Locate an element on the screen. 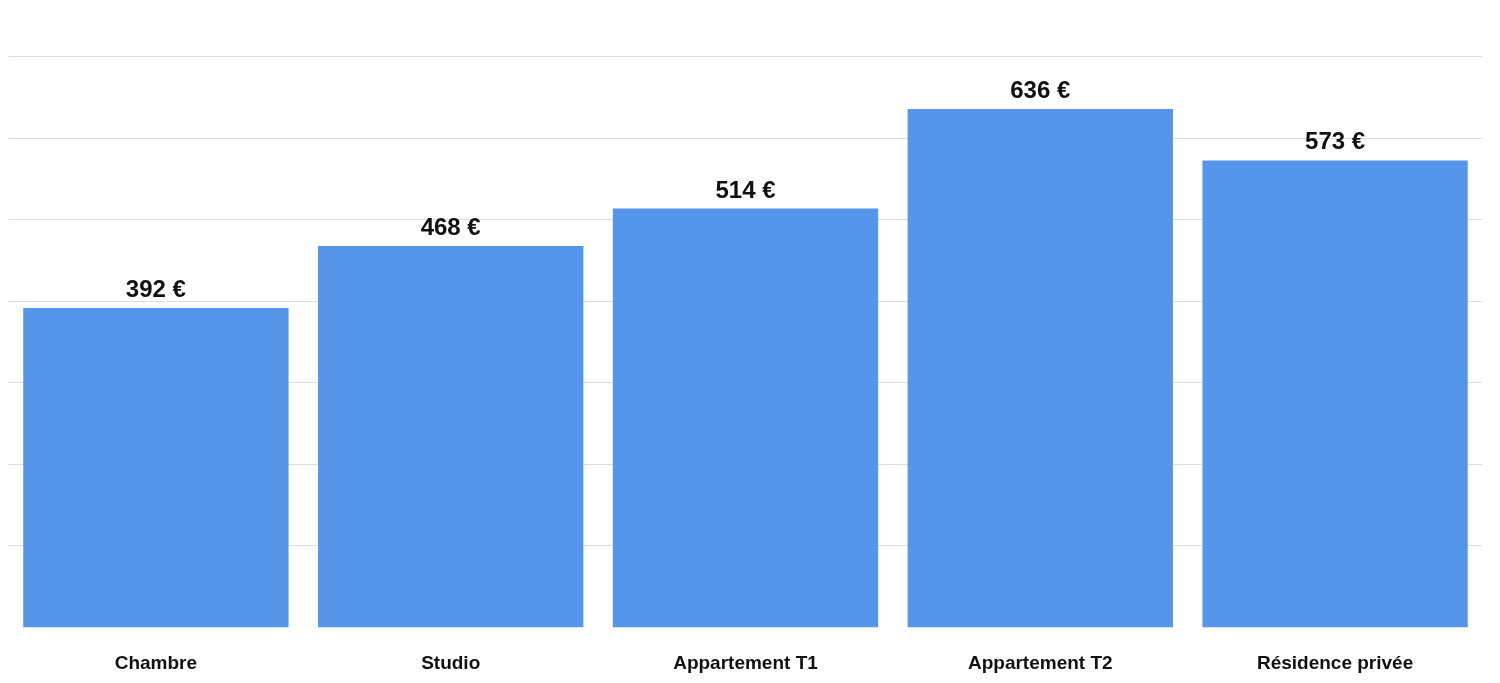 This screenshot has width=1500, height=683. x-tick-label: Studio is located at coordinates (451, 662).